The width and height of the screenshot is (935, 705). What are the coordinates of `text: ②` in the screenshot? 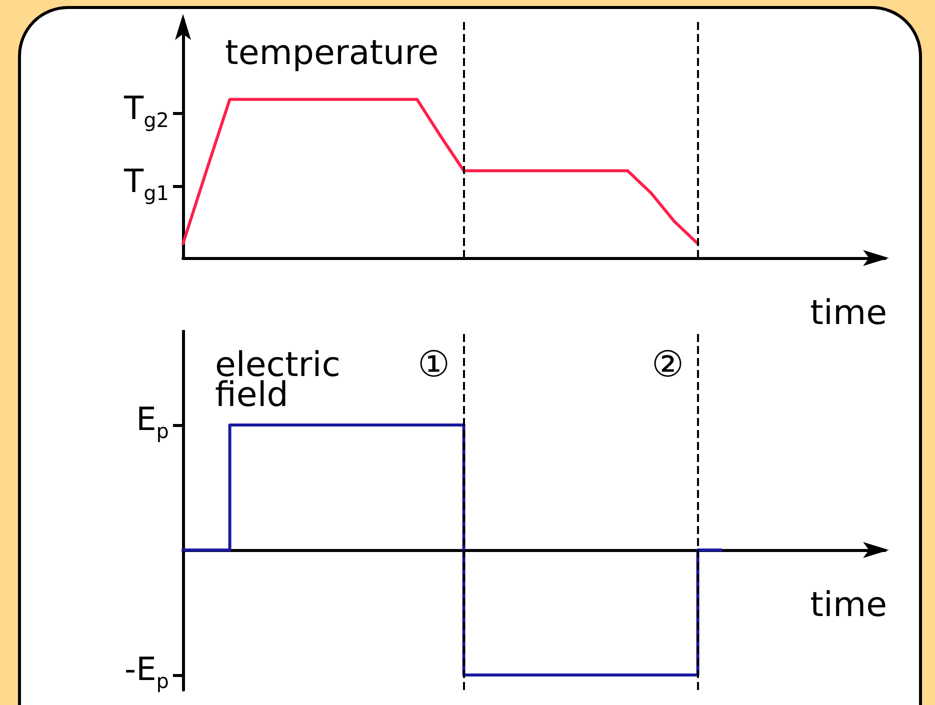 It's located at (668, 365).